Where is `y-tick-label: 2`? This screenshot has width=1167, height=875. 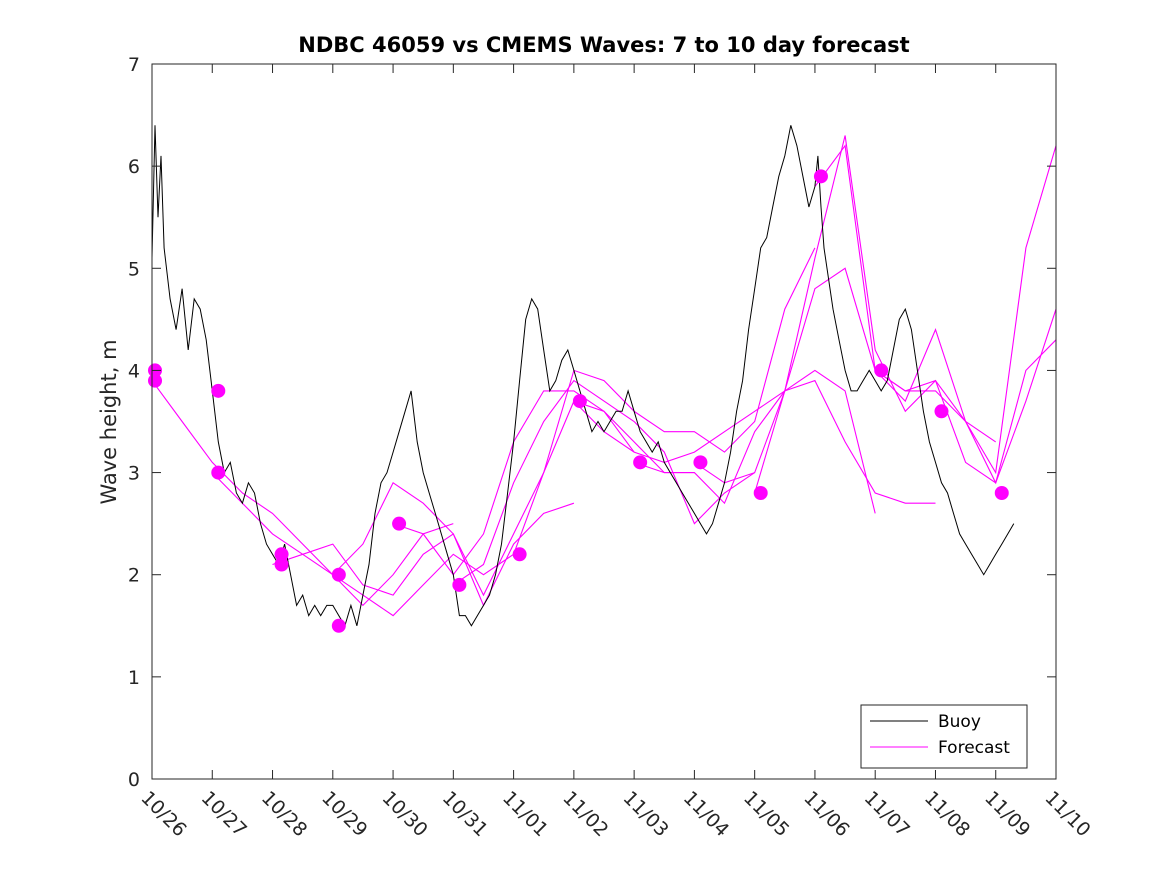
y-tick-label: 2 is located at coordinates (134, 576).